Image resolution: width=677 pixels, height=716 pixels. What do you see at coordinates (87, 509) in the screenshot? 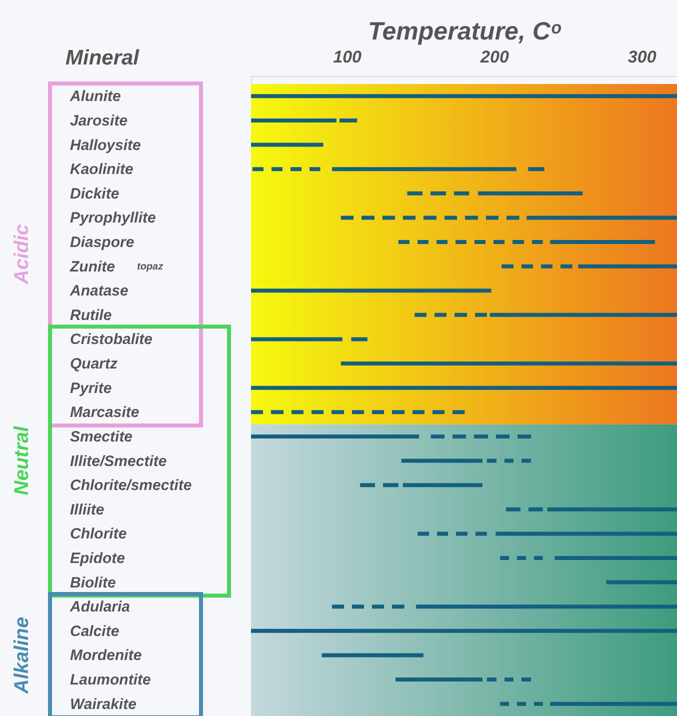
I see `y-tick-label: Illiite` at bounding box center [87, 509].